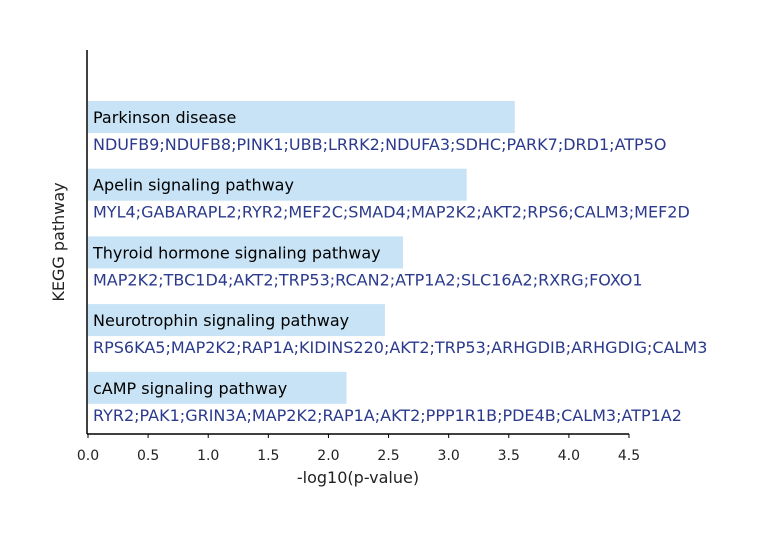 This screenshot has height=536, width=783. I want to click on x-tick-label: 4.5, so click(629, 456).